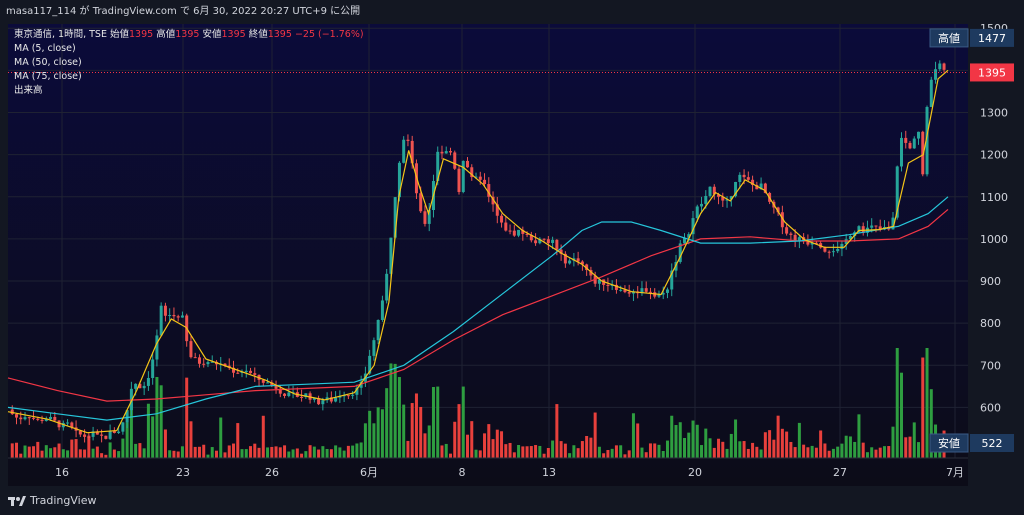 Image resolution: width=1024 pixels, height=515 pixels. I want to click on time-axis: 16 23 26 6月 8 13 20 27 7月, so click(488, 468).